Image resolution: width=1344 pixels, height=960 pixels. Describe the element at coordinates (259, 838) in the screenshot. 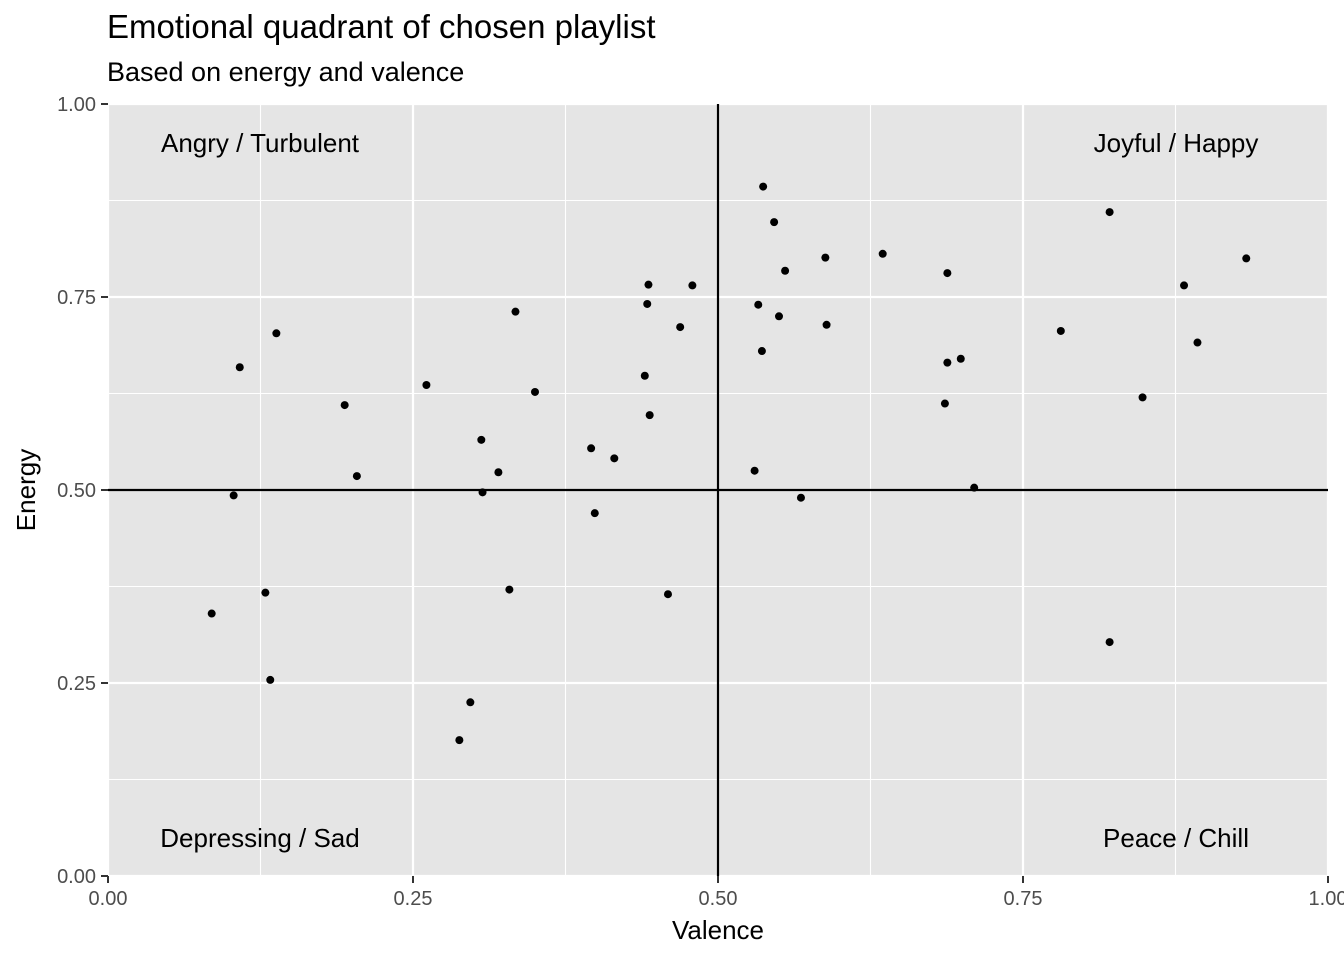

I see `quadrant-label-sad: Depressing / Sad` at that location.